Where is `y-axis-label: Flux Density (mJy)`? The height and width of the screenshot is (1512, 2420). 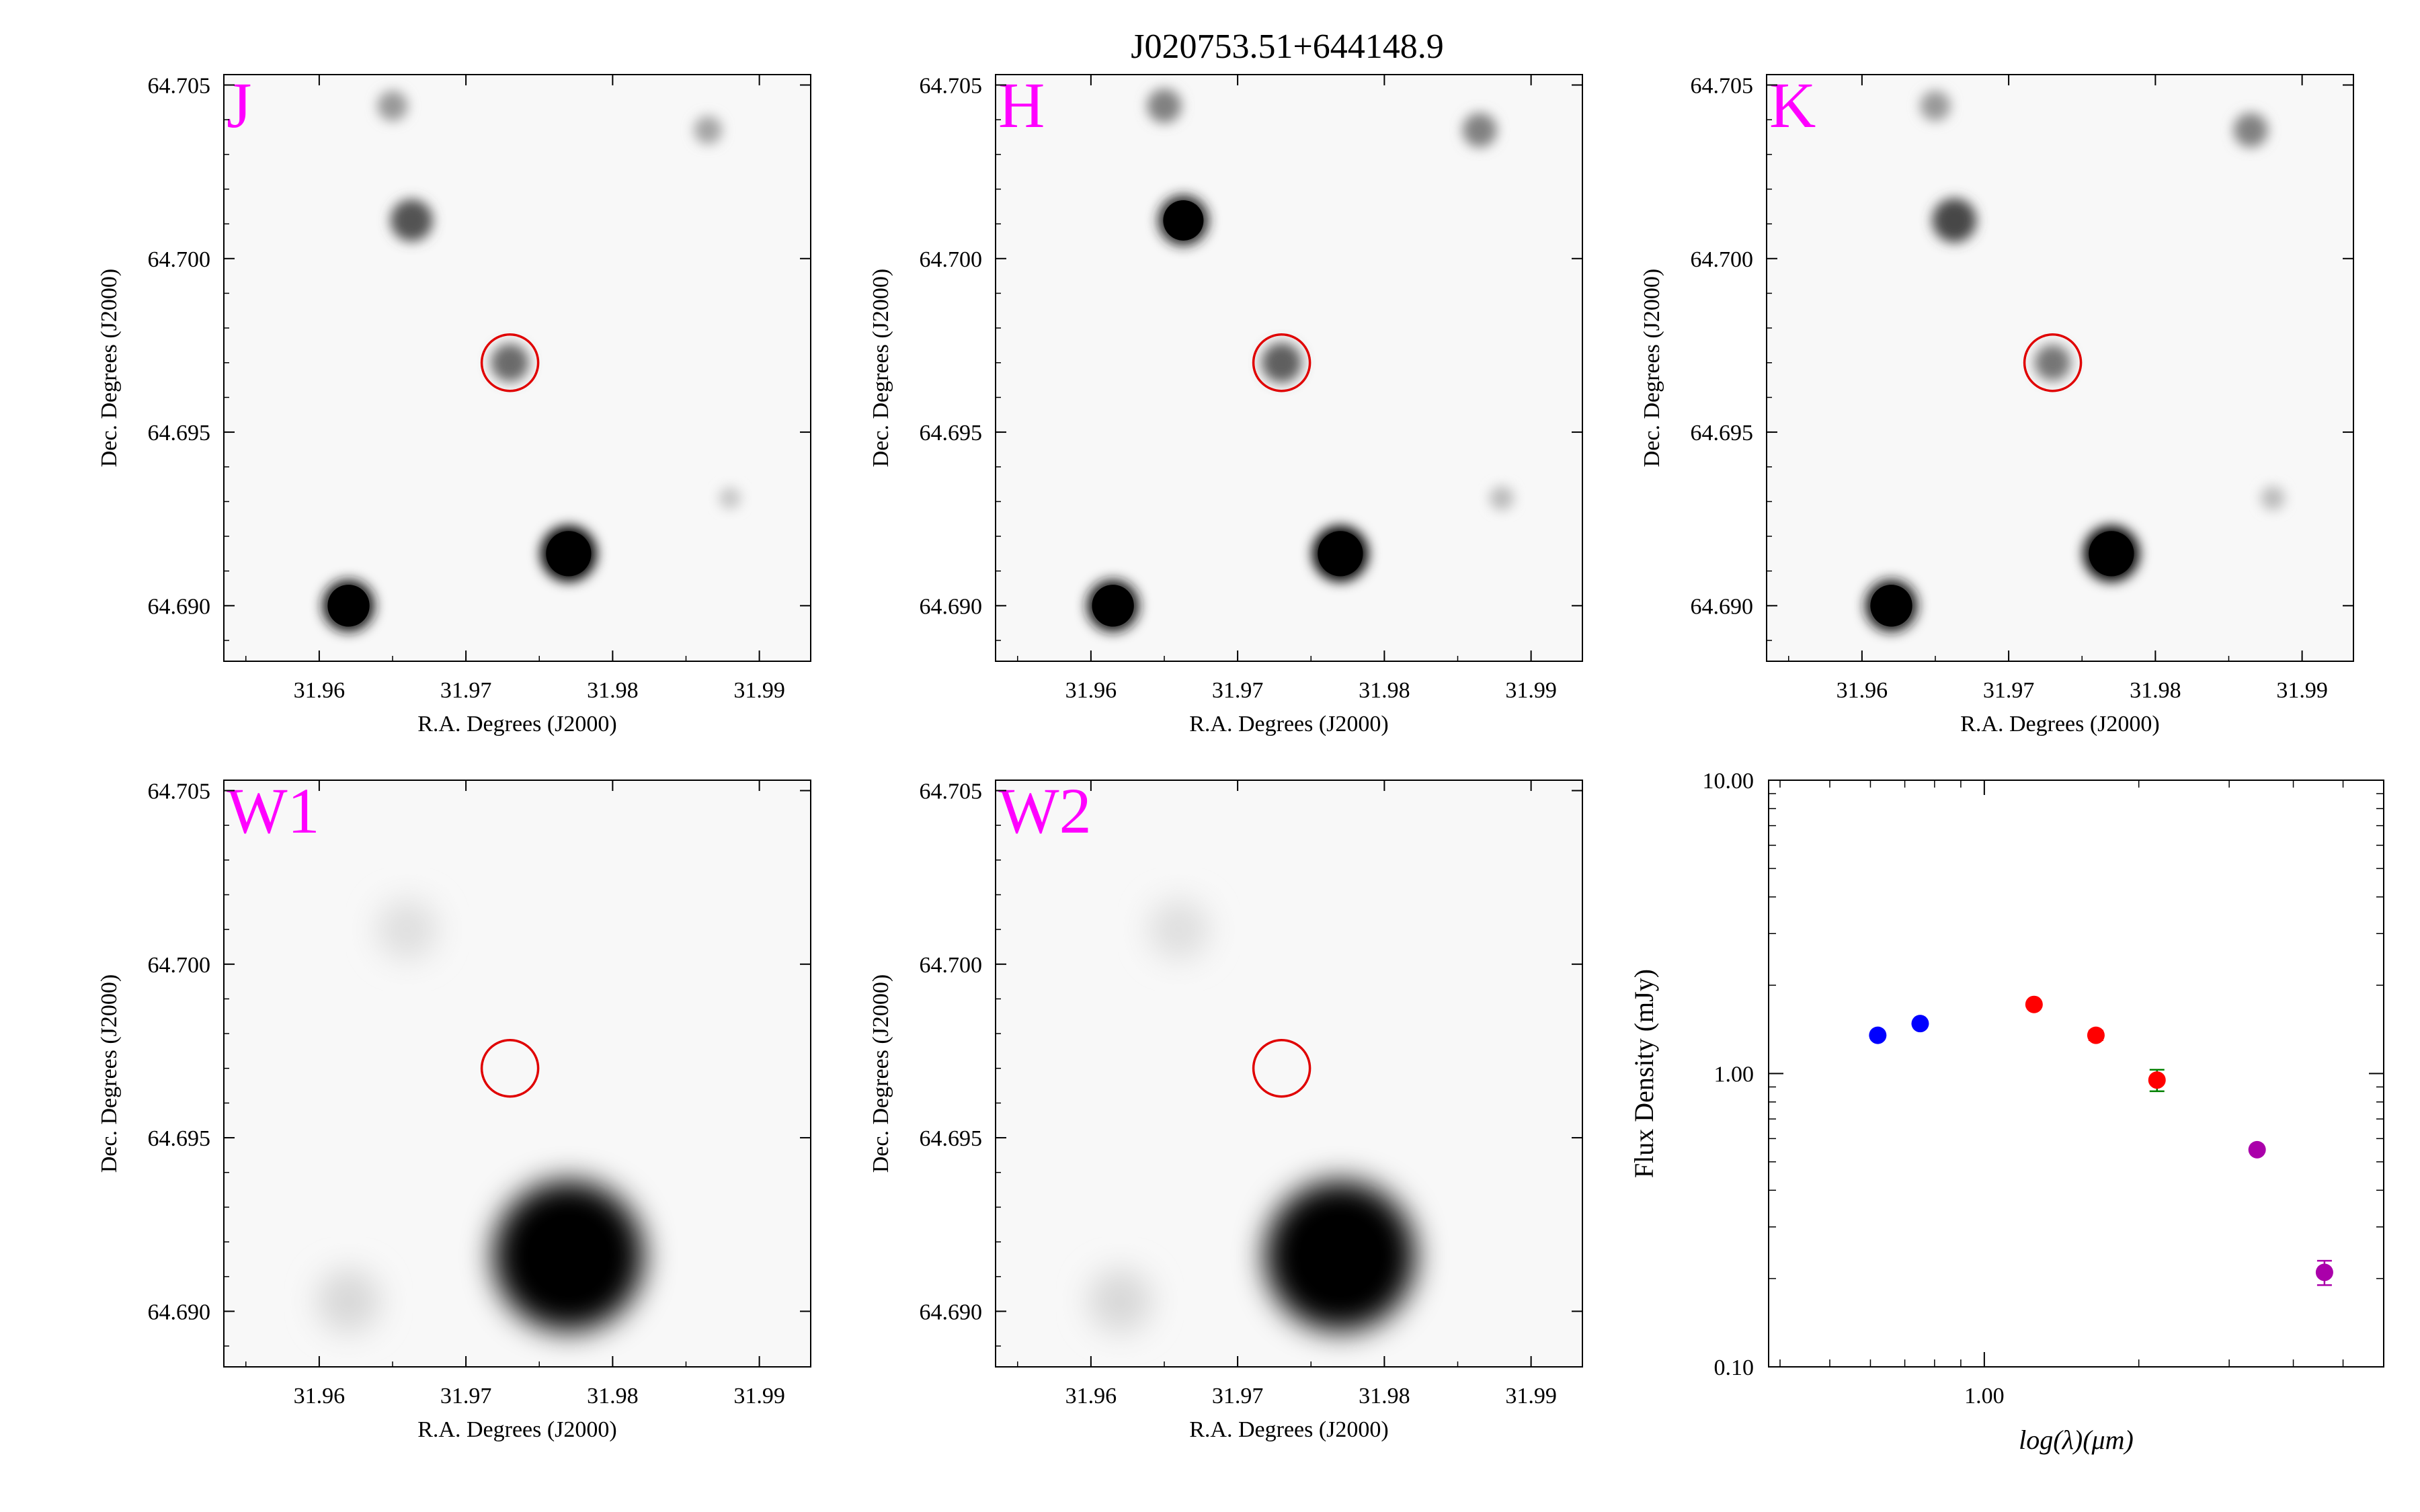
y-axis-label: Flux Density (mJy) is located at coordinates (1644, 1073).